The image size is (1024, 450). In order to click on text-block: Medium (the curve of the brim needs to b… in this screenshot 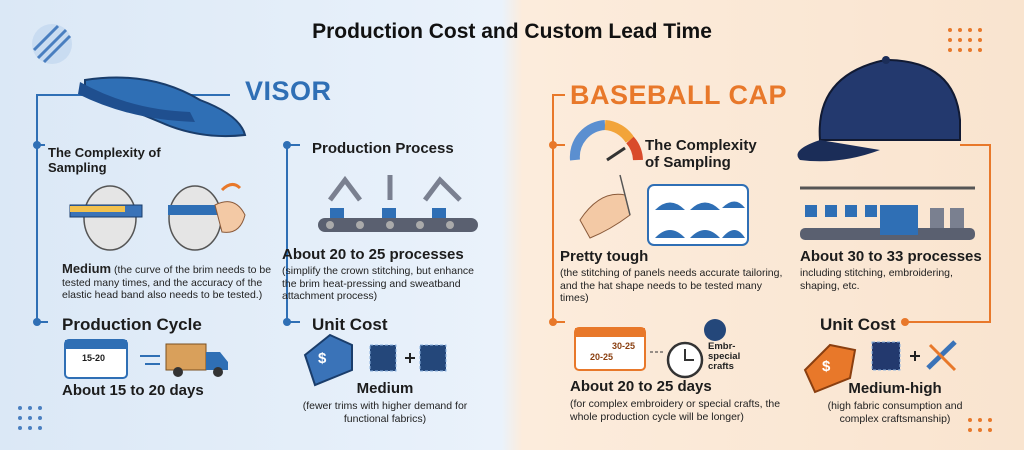, I will do `click(167, 281)`.